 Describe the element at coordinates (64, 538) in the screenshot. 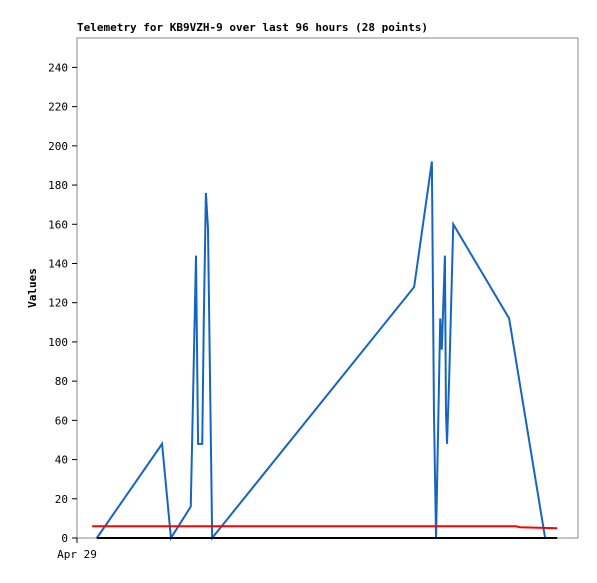

I see `y-tick-label: 0` at that location.